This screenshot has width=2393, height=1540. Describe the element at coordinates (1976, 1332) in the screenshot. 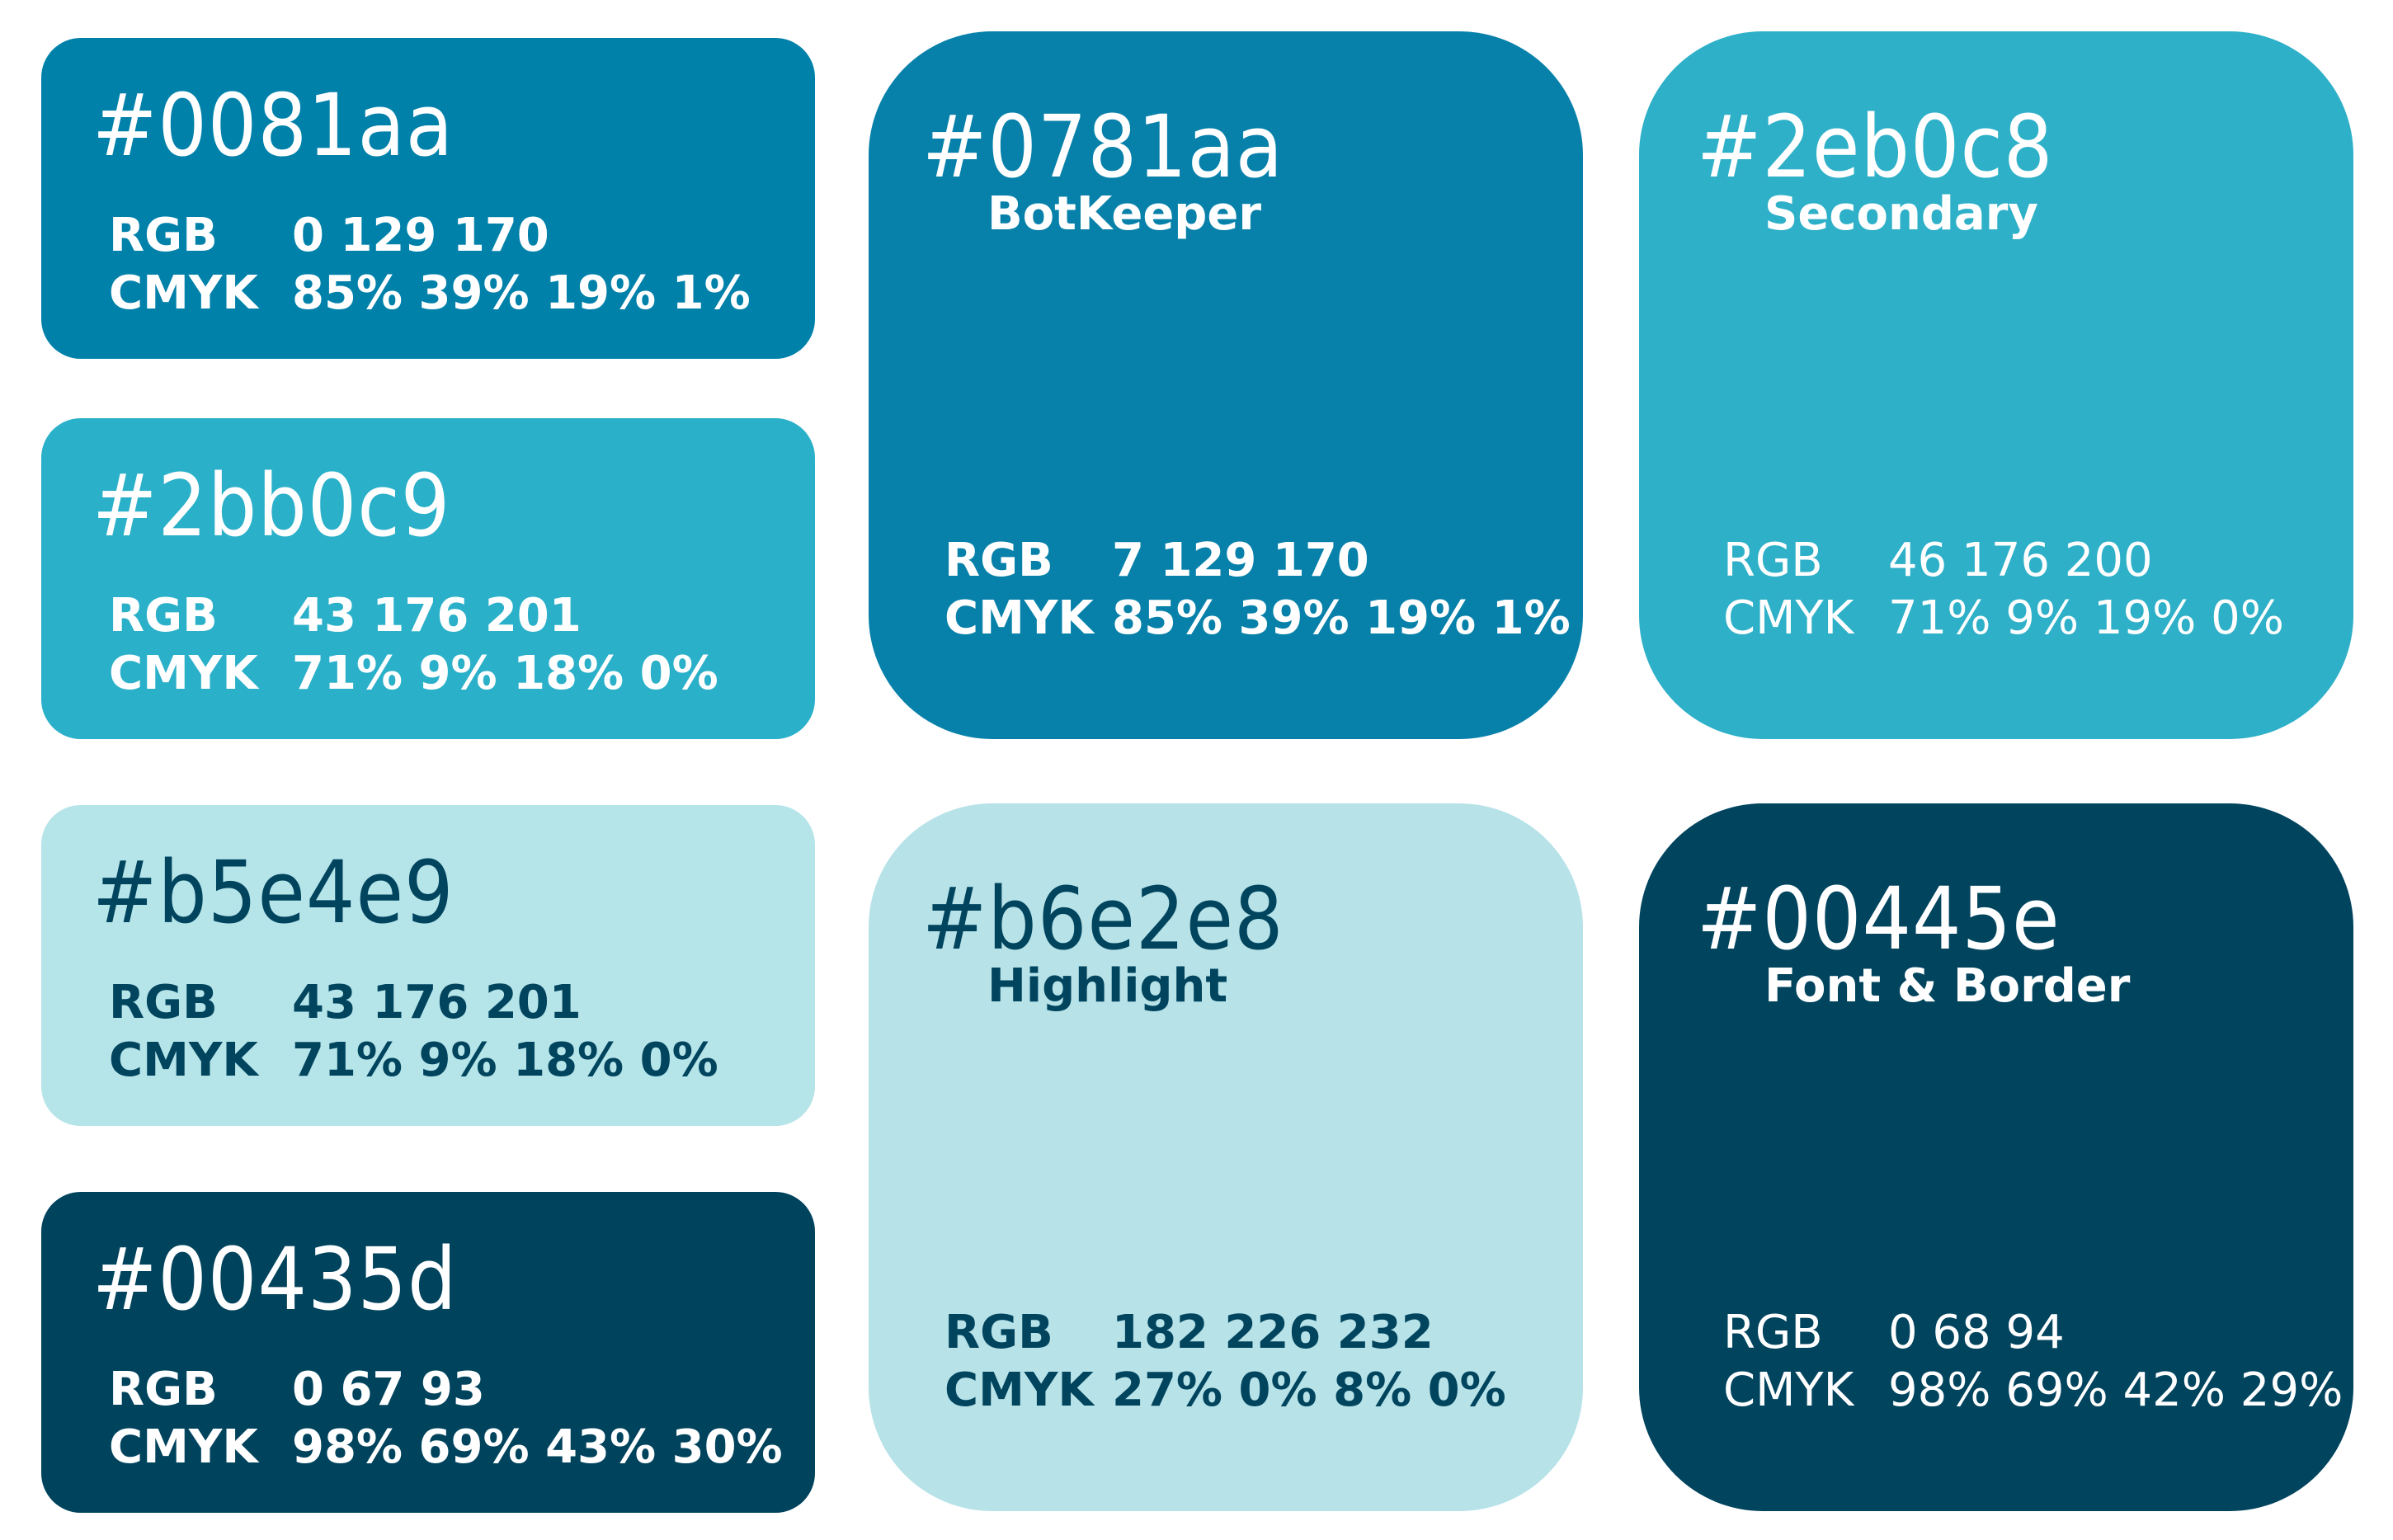

I see `rgb-value: 0 68 94` at that location.